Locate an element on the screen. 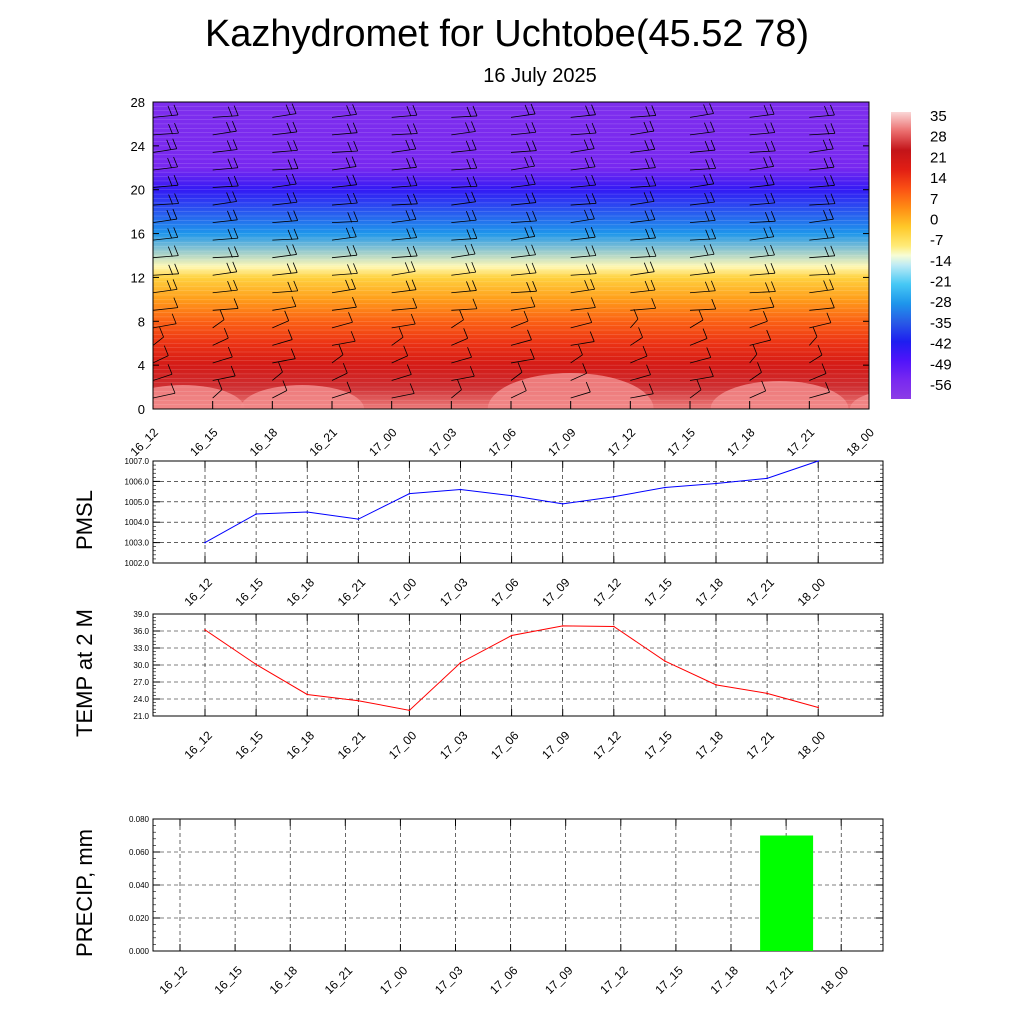  x-tick-label: 17_03 is located at coordinates (449, 980).